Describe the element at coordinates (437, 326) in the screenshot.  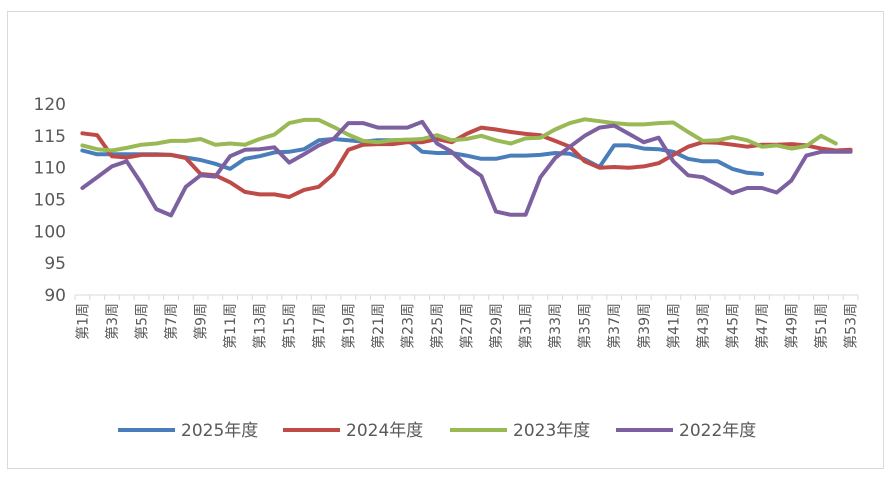
I see `x-tick-label: 第25周` at that location.